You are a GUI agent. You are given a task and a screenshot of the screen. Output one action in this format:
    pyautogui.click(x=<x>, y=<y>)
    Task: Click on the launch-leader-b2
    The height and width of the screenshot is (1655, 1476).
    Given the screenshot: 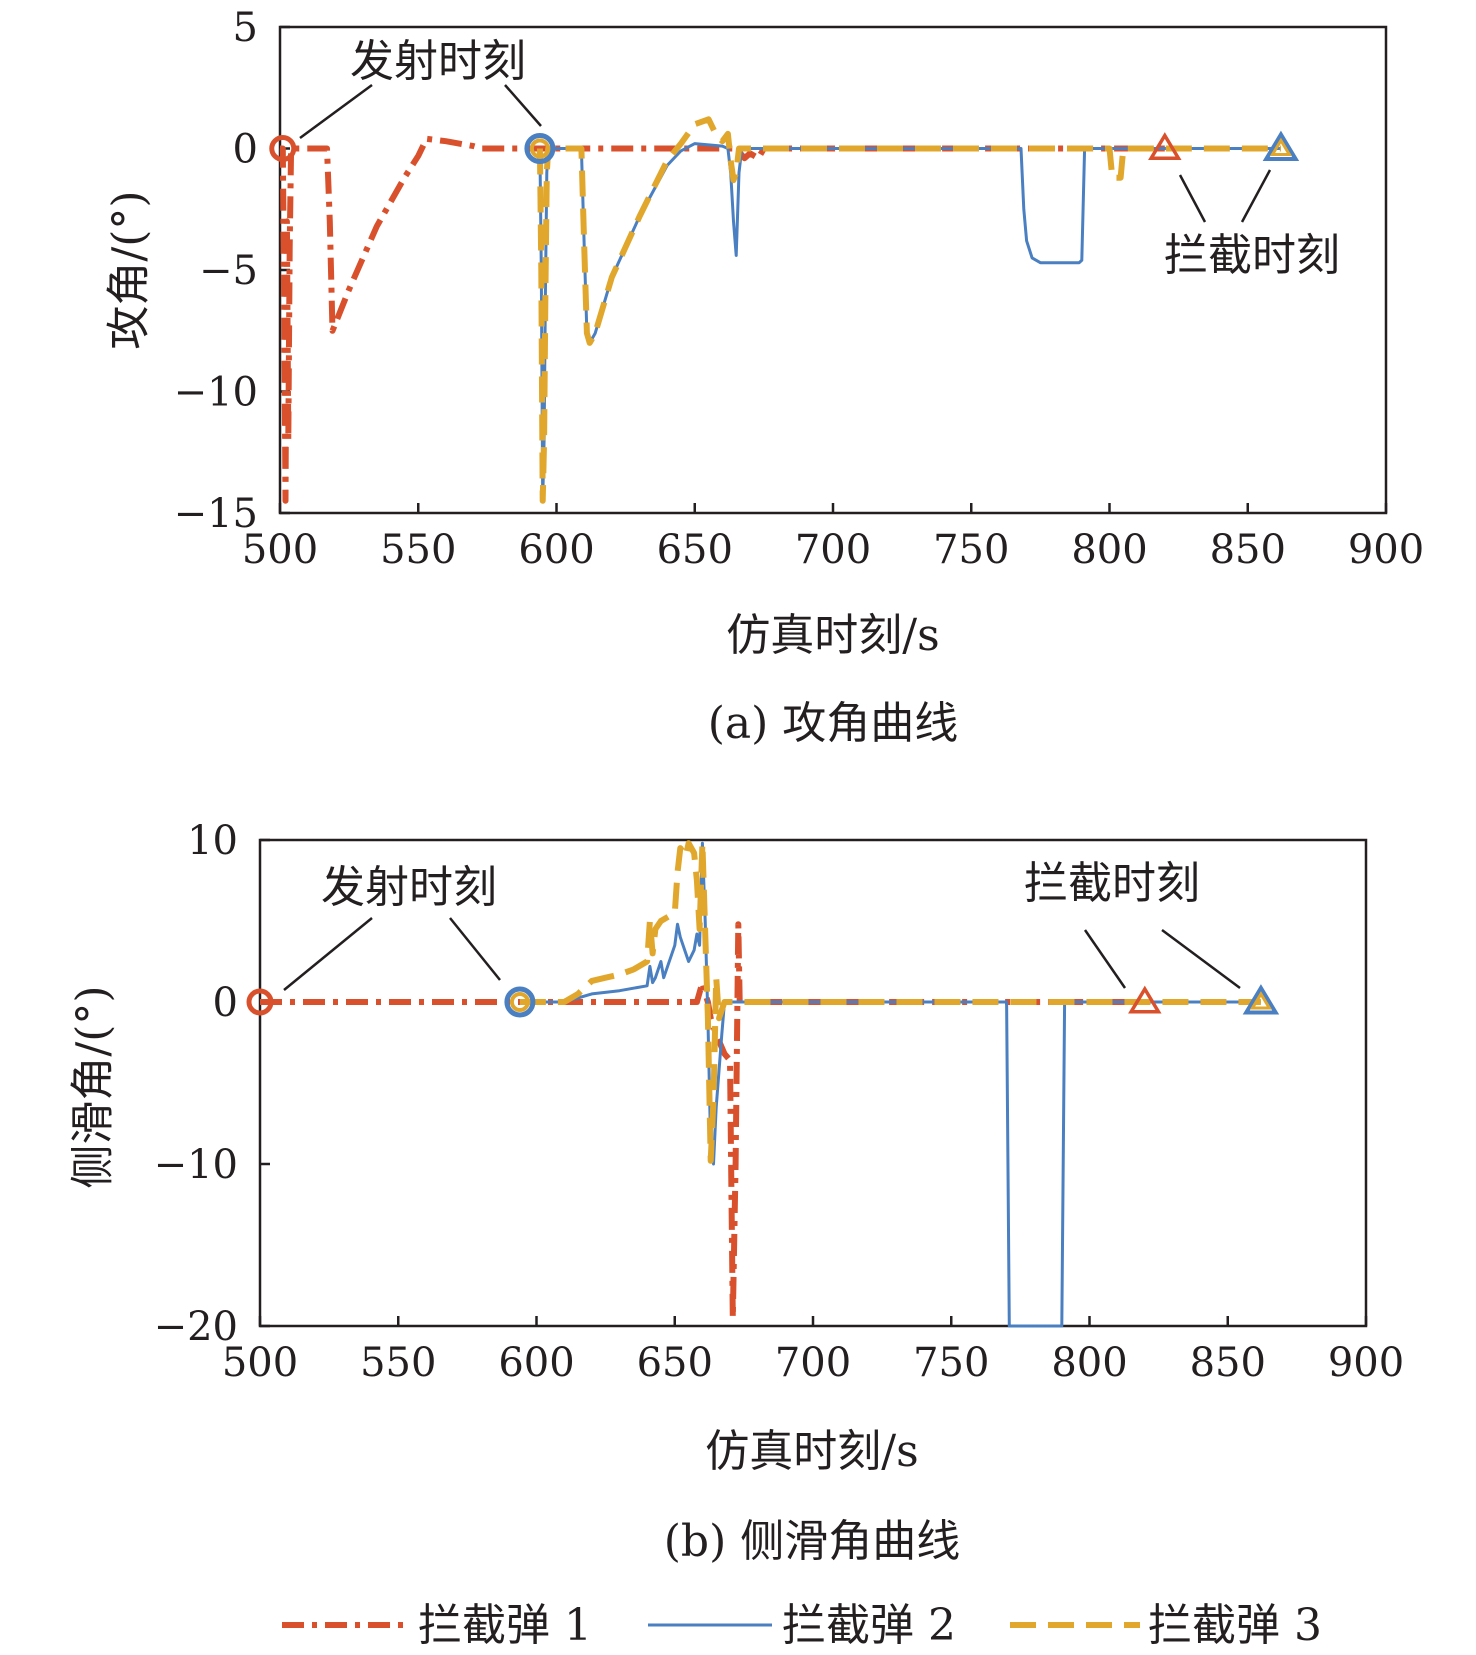 What is the action you would take?
    pyautogui.click(x=475, y=949)
    